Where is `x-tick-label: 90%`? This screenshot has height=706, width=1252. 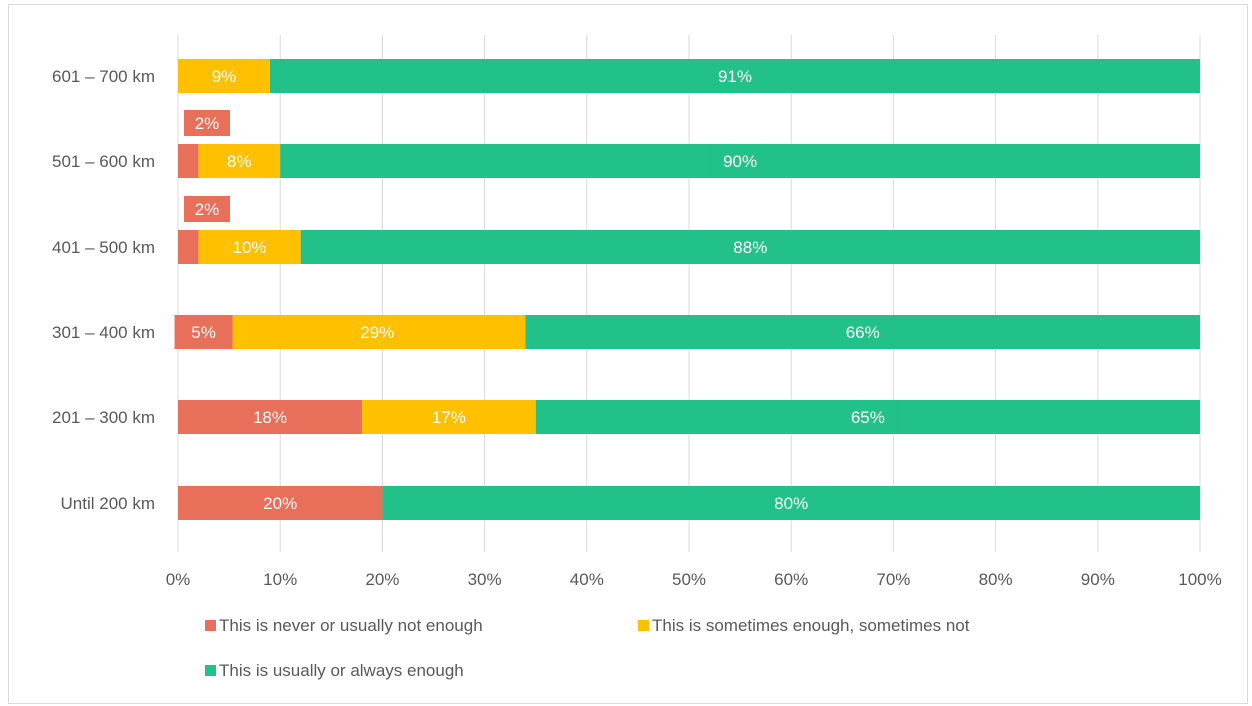 x-tick-label: 90% is located at coordinates (1098, 579).